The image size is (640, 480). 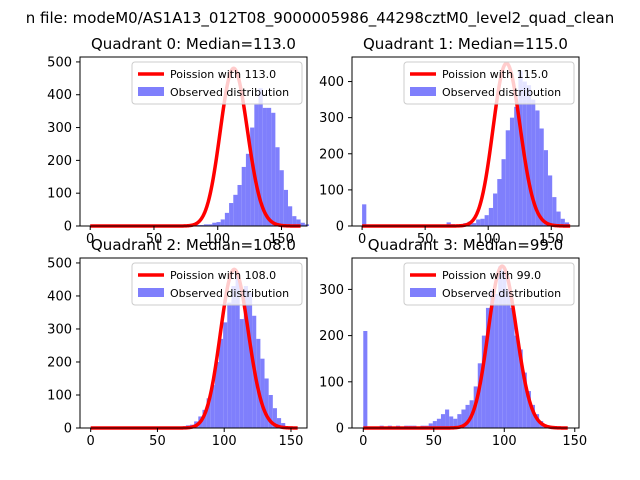 I want to click on legend: Poission with 108.0 Observed distribution, so click(x=217, y=284).